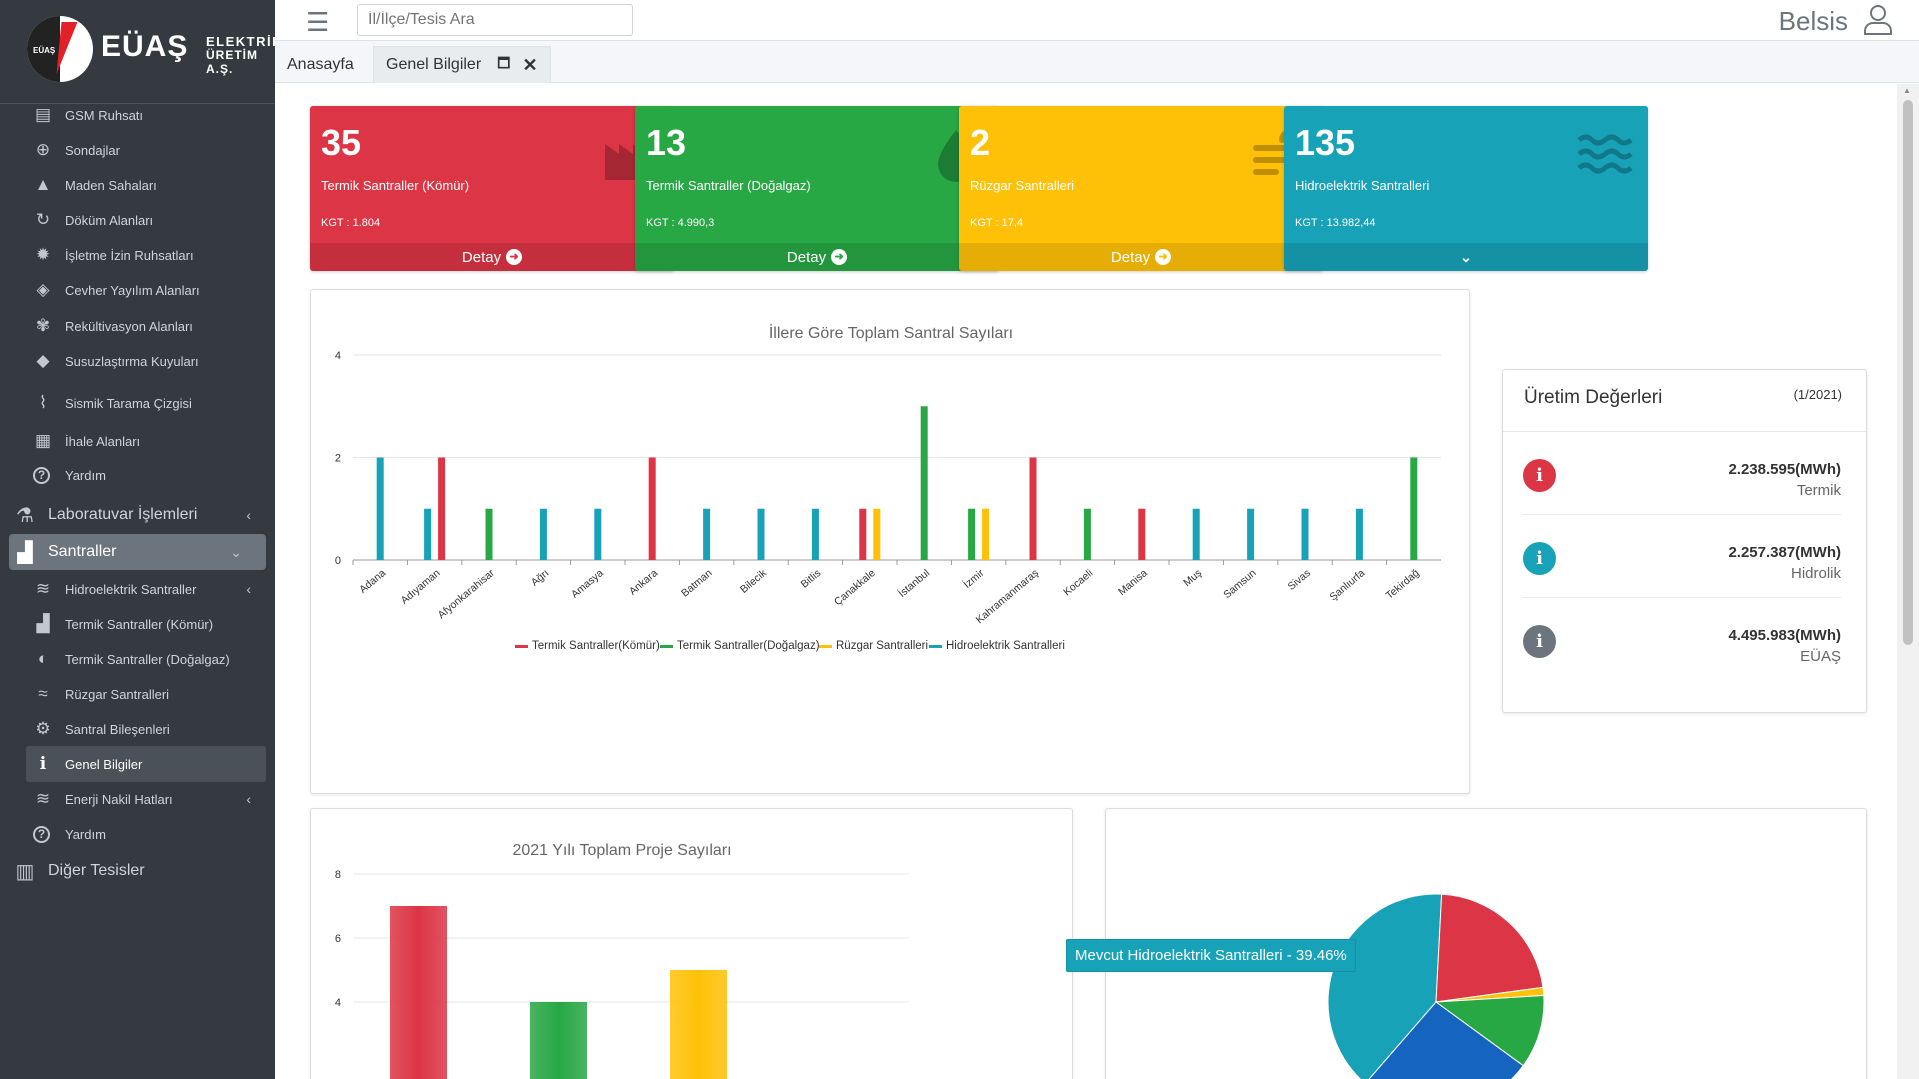 Image resolution: width=1919 pixels, height=1079 pixels. Describe the element at coordinates (462, 64) in the screenshot. I see `tab-genel-bilgiler: Genel Bilgiler 🗖 ✕` at that location.